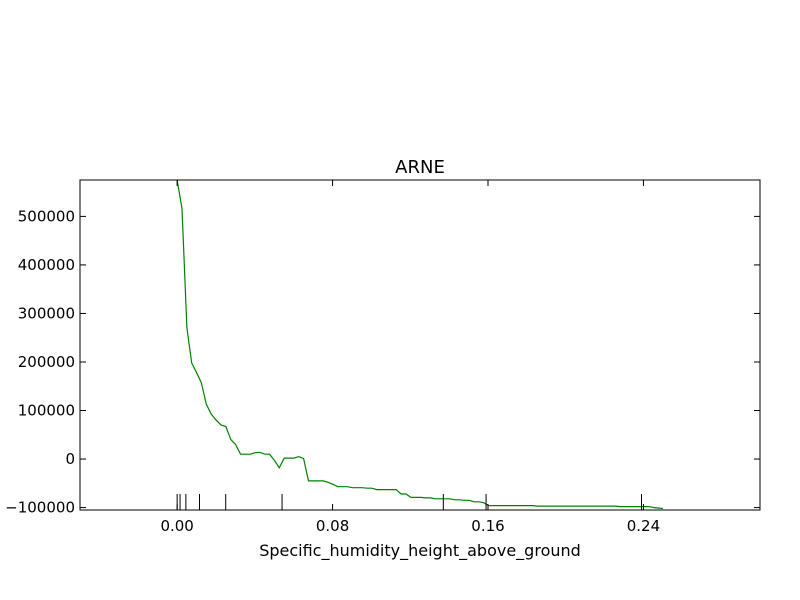 The height and width of the screenshot is (600, 800). Describe the element at coordinates (176, 526) in the screenshot. I see `x-tick-label: 0.00` at that location.